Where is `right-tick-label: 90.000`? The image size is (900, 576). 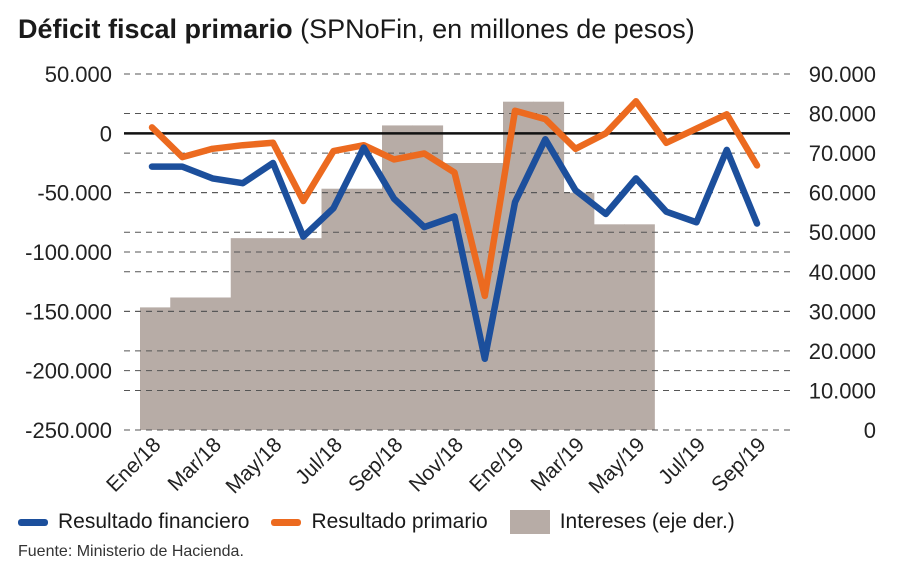
right-tick-label: 90.000 is located at coordinates (842, 74).